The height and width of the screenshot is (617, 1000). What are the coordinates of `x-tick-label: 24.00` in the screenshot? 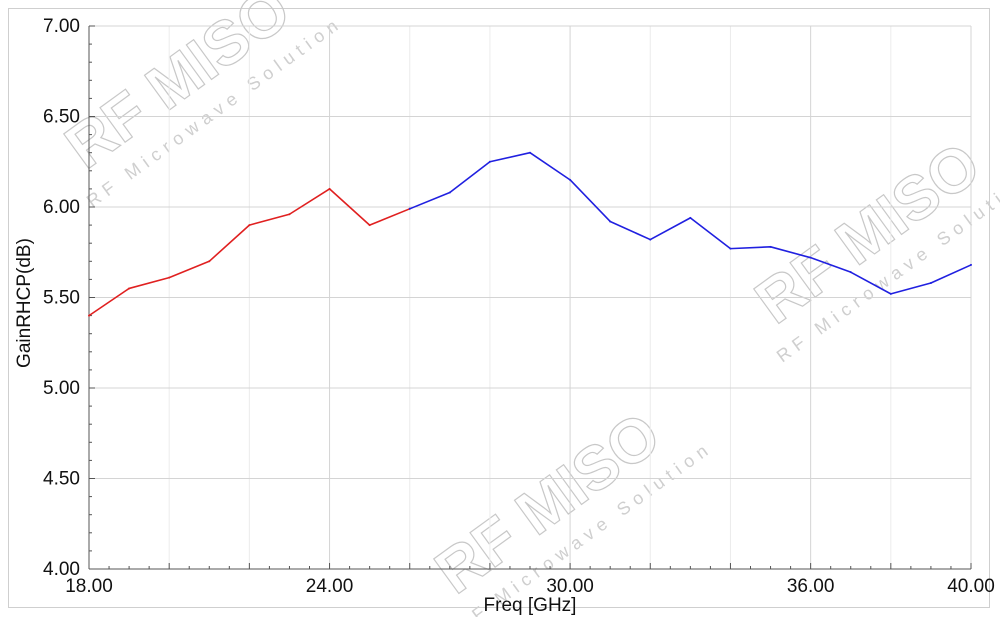 It's located at (330, 586).